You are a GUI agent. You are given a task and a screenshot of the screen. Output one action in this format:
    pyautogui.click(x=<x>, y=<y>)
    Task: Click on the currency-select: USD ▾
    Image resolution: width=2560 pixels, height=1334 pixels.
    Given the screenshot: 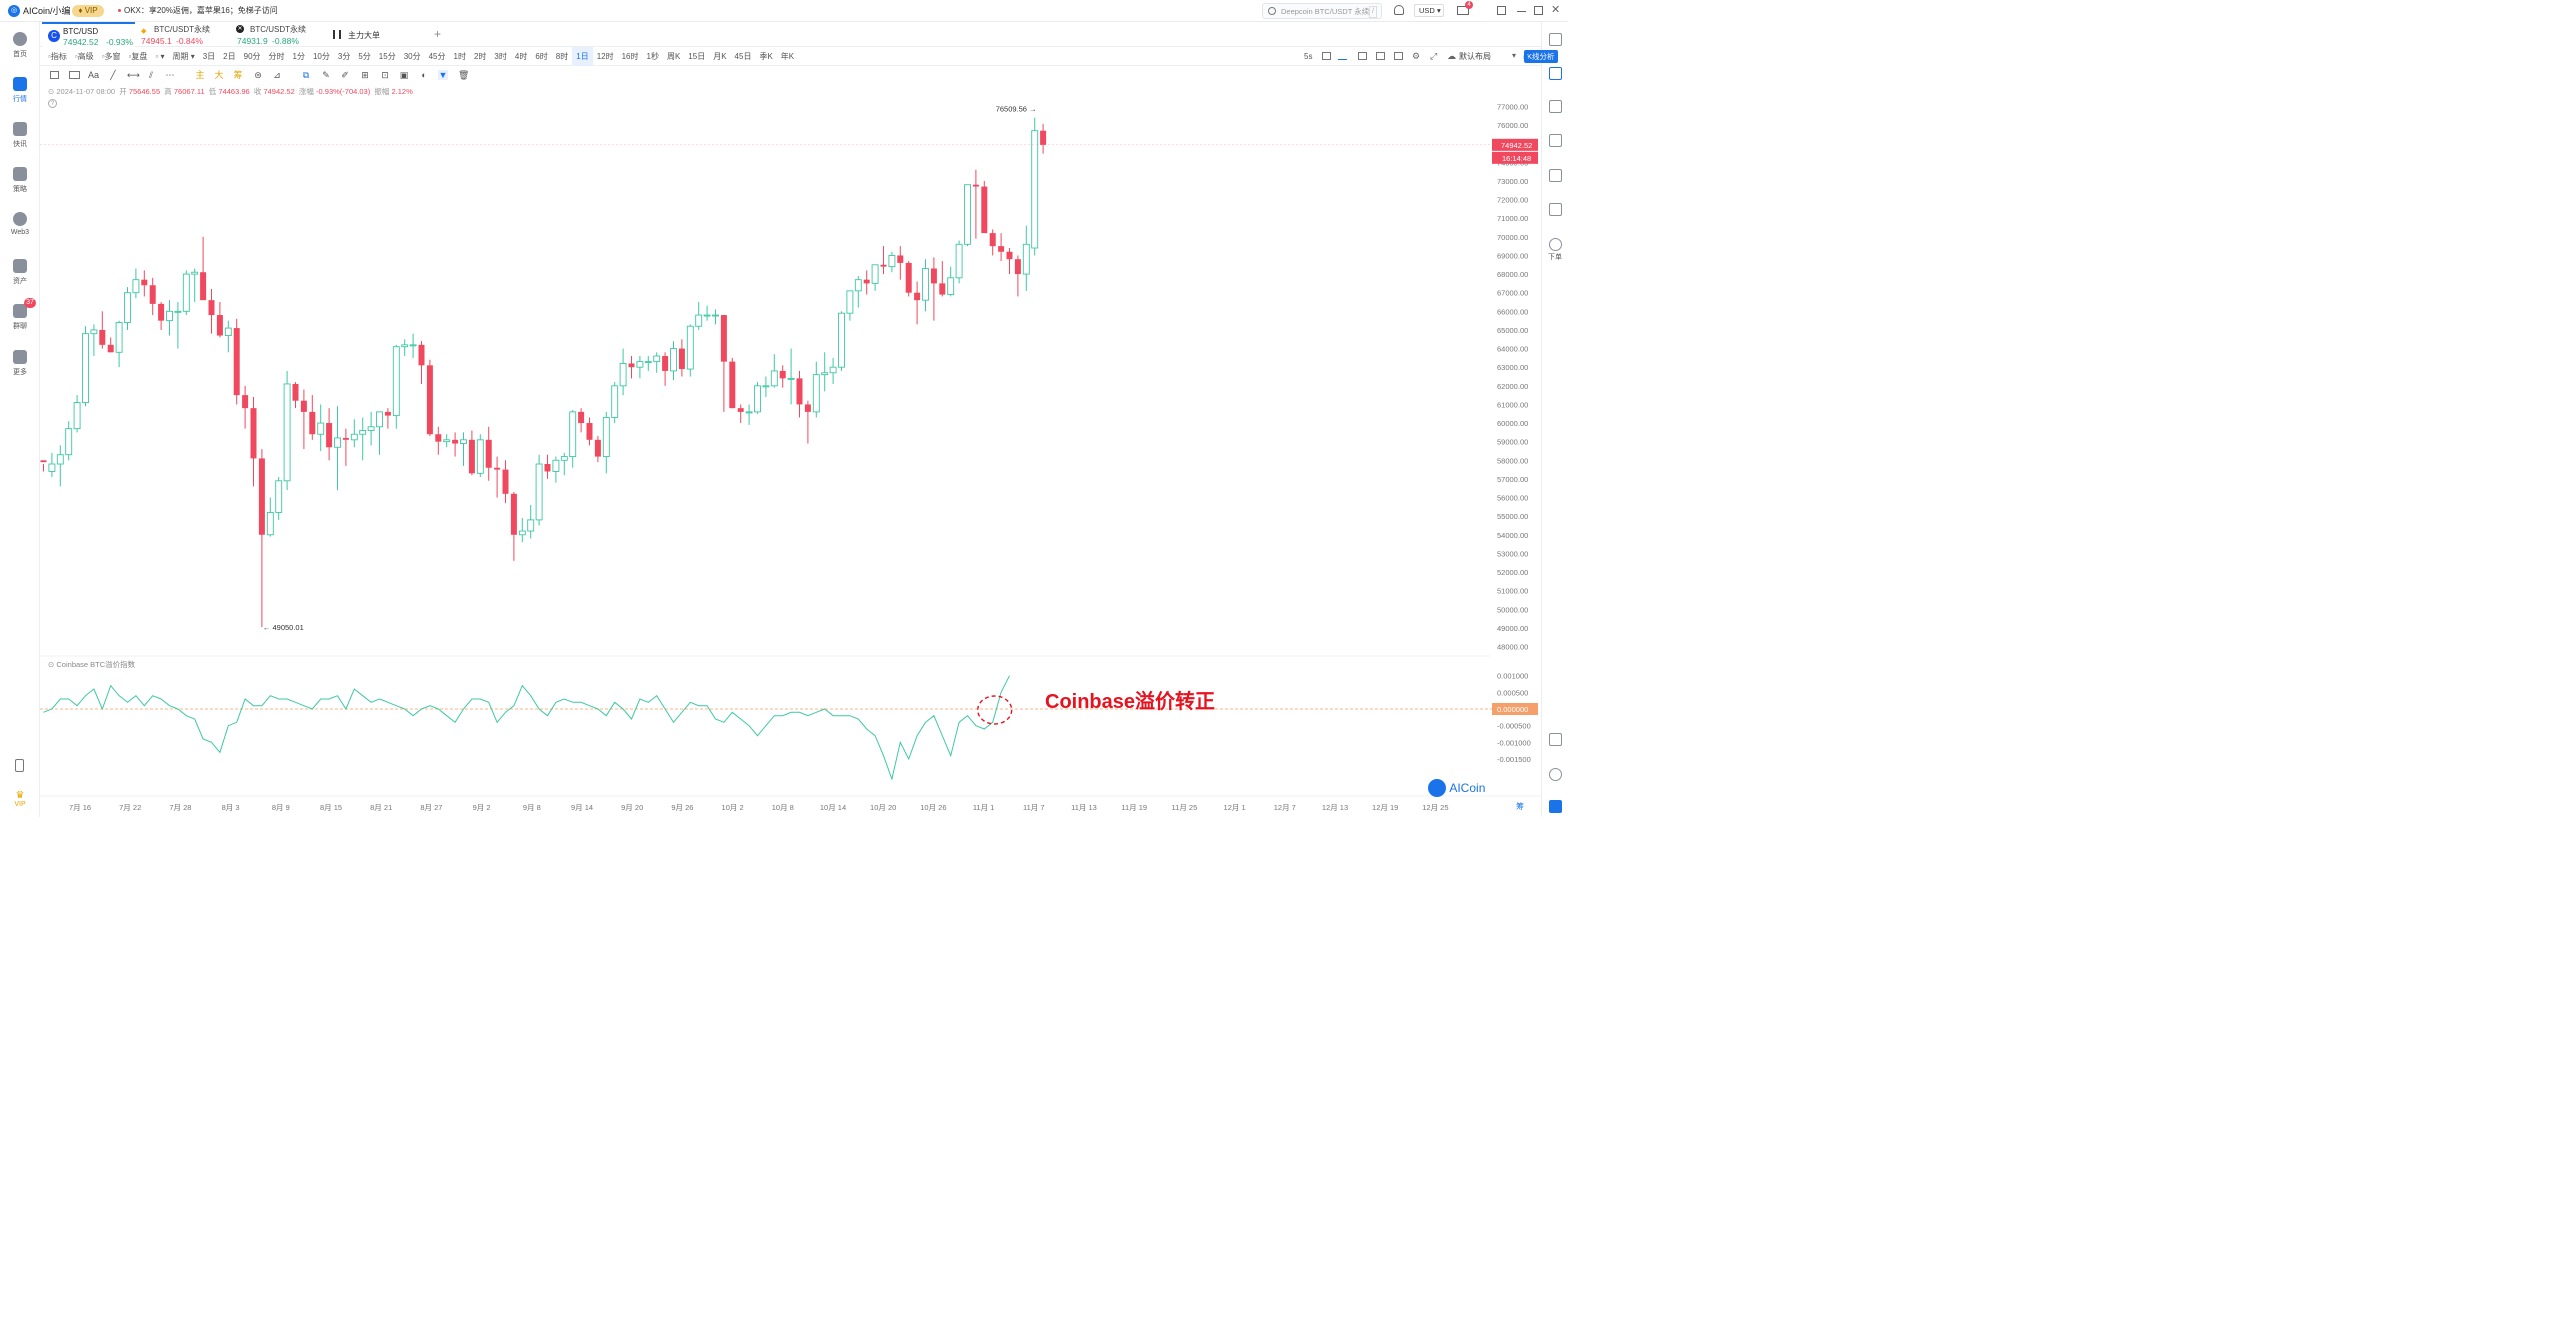 What is the action you would take?
    pyautogui.click(x=1429, y=10)
    